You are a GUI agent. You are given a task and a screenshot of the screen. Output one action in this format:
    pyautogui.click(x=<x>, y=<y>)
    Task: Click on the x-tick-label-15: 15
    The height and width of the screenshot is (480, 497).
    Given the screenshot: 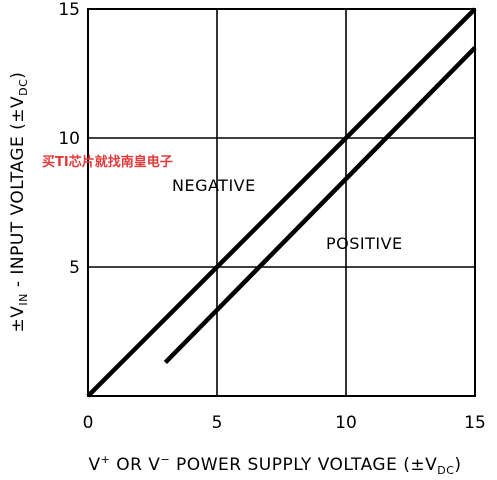 What is the action you would take?
    pyautogui.click(x=475, y=423)
    